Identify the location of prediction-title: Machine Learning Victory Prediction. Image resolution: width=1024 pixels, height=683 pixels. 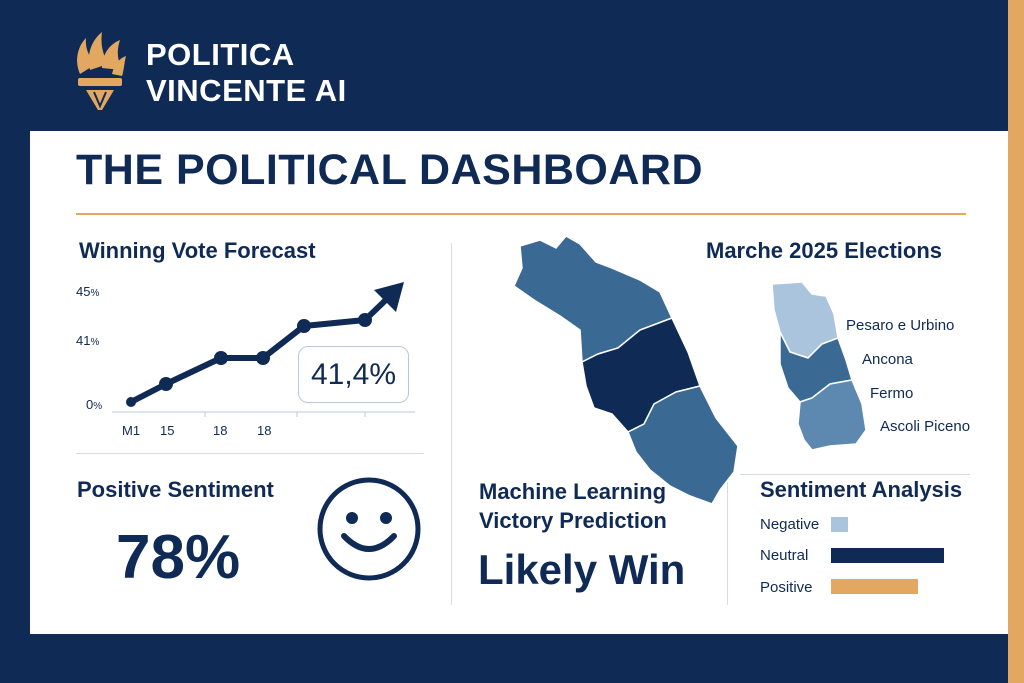
(573, 506).